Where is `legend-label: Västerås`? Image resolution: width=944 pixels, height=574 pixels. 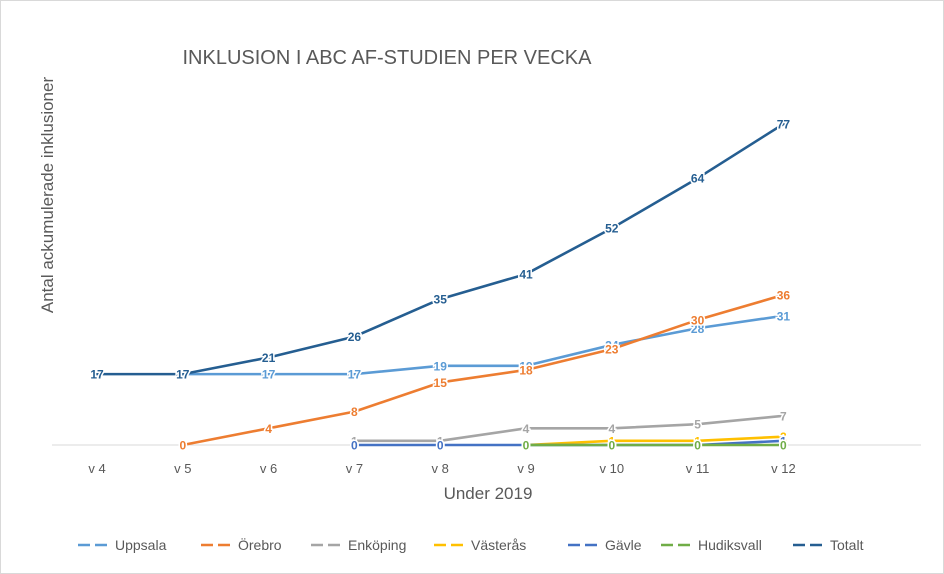 legend-label: Västerås is located at coordinates (498, 545).